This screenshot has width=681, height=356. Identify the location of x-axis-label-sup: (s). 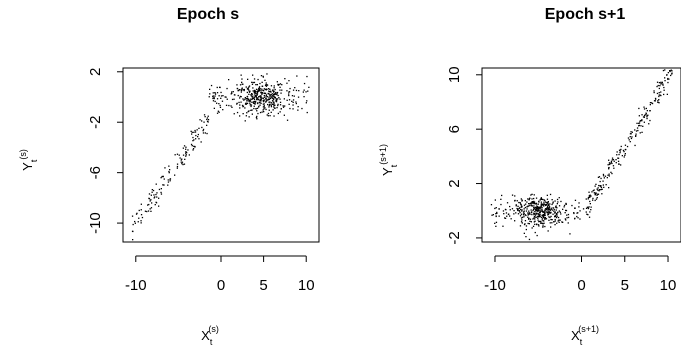
(213, 329).